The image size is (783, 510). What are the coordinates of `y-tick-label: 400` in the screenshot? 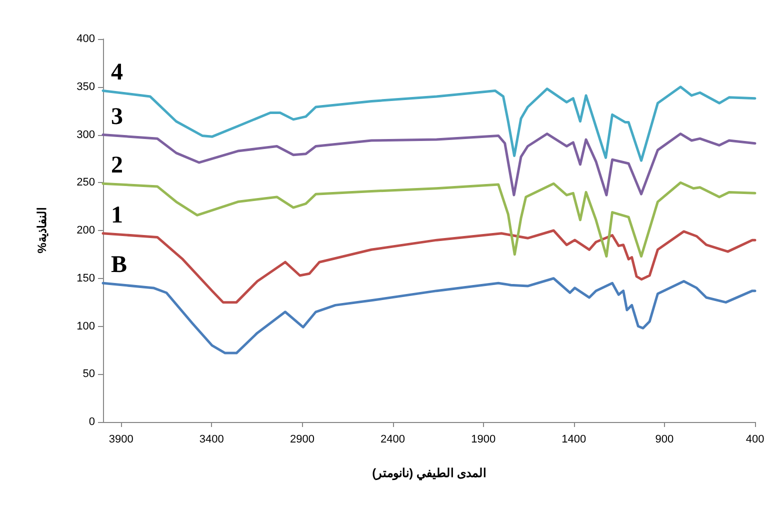 It's located at (85, 39).